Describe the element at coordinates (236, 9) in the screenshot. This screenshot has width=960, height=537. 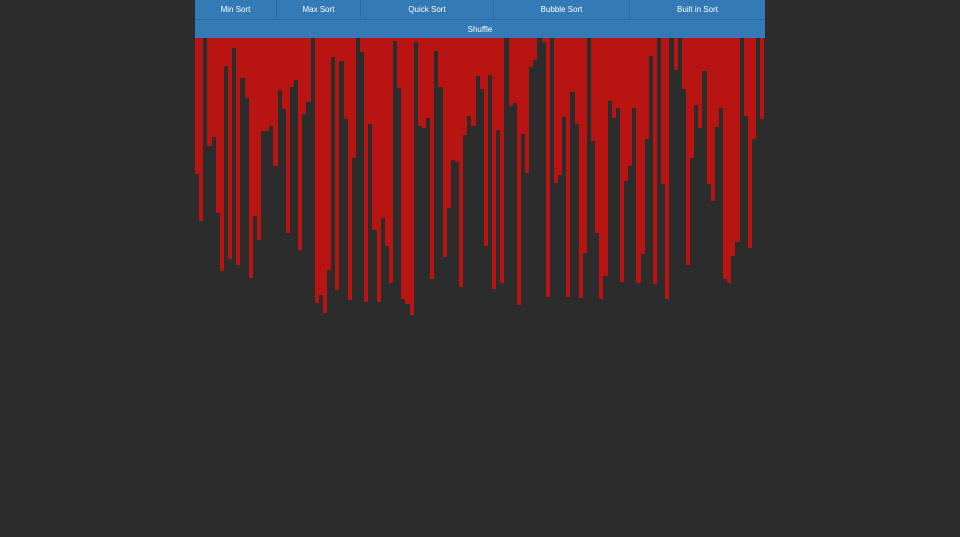
I see `min-sort-button: Min Sort` at that location.